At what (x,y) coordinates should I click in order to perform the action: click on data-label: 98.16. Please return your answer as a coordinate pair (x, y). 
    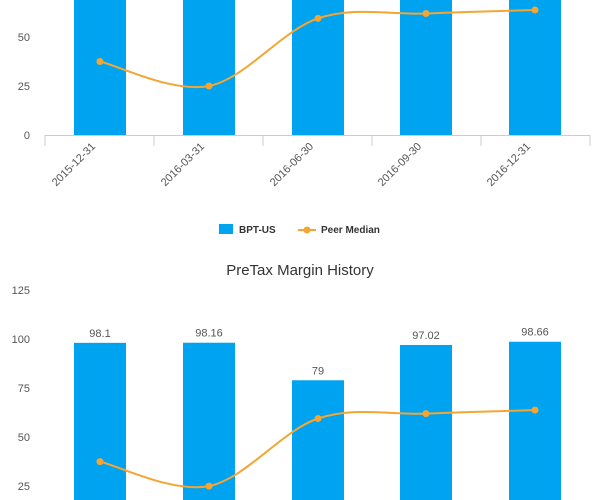
    Looking at the image, I should click on (209, 334).